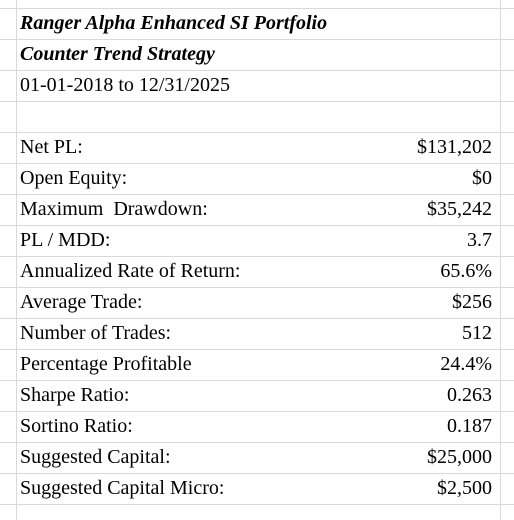  Describe the element at coordinates (482, 178) in the screenshot. I see `metric-value: $0` at that location.